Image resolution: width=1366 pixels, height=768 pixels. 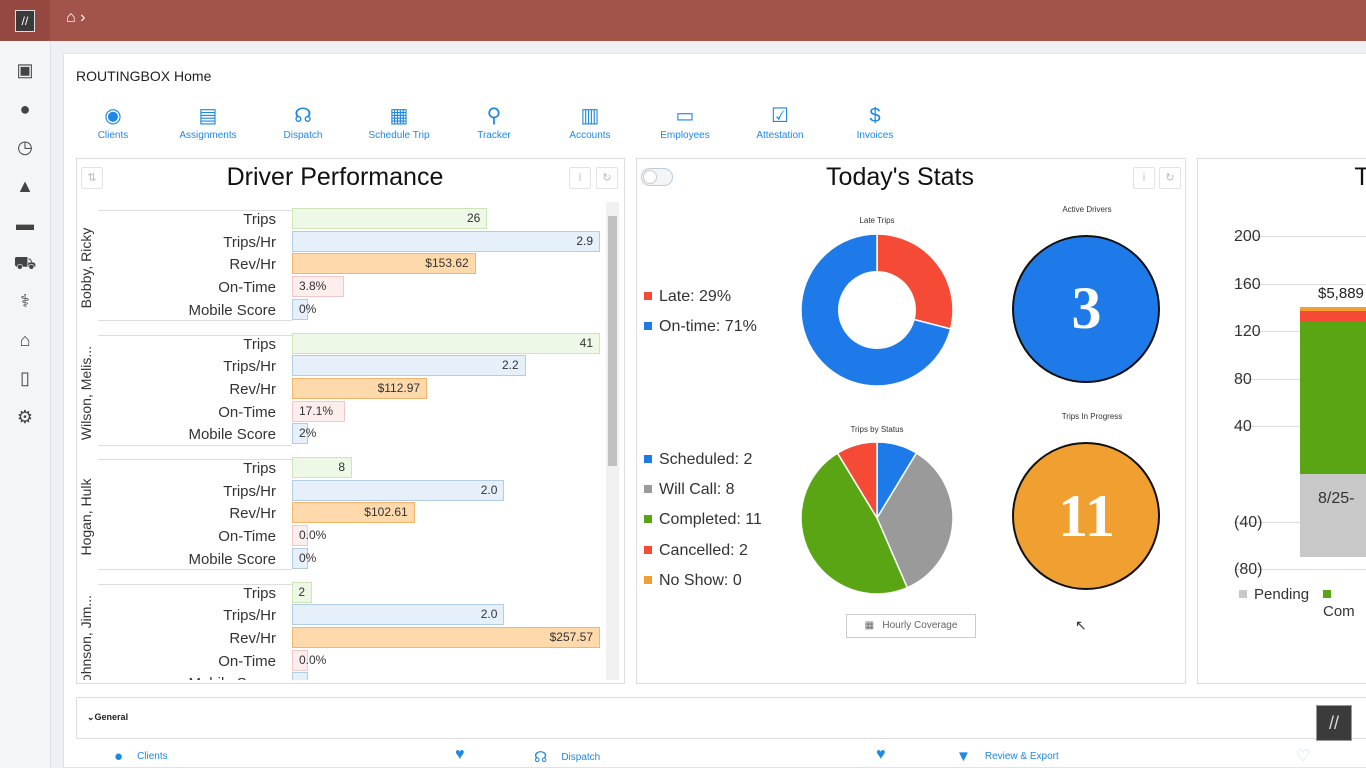 I want to click on footer-link-clients: ● Clients, so click(x=141, y=756).